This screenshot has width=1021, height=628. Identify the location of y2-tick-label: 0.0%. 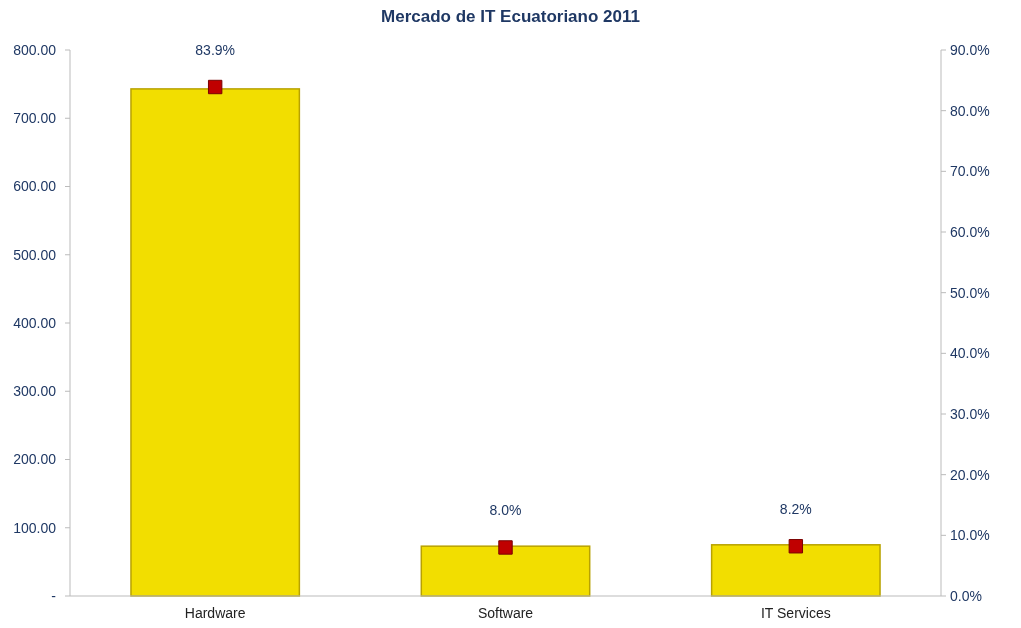
(966, 595).